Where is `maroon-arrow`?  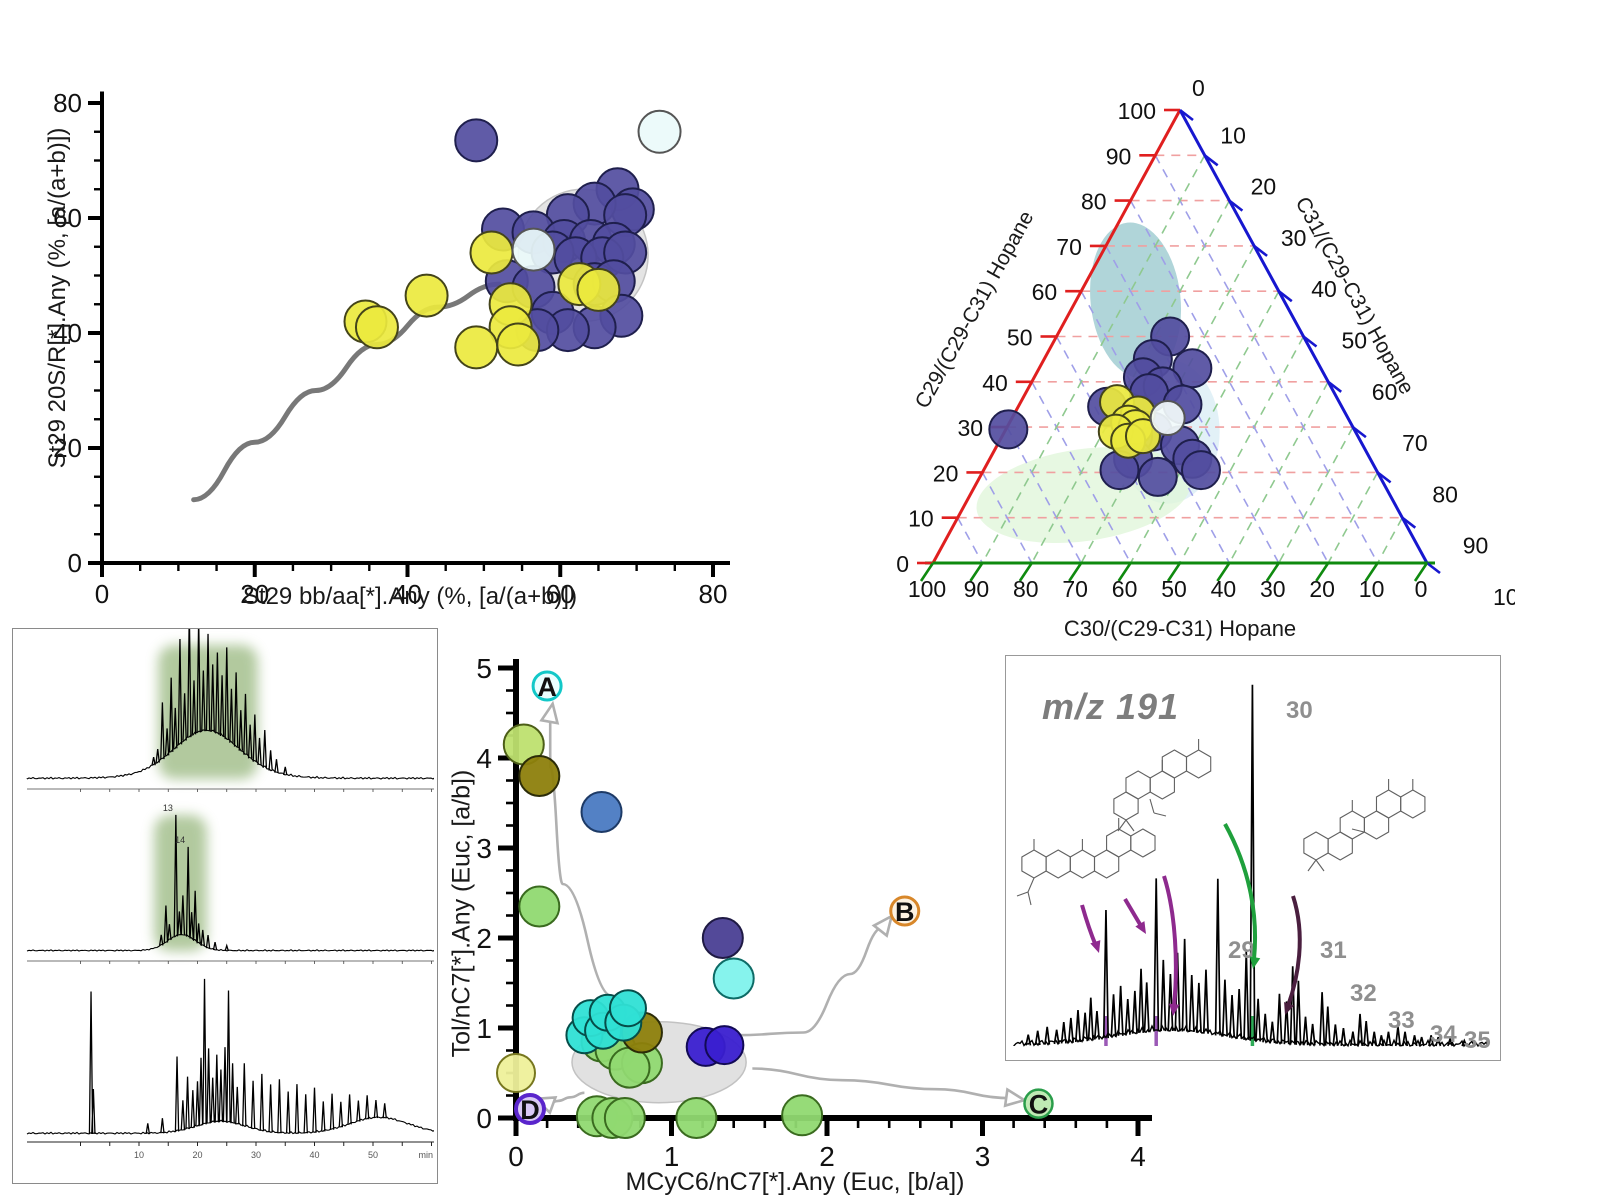
maroon-arrow is located at coordinates (1294, 951).